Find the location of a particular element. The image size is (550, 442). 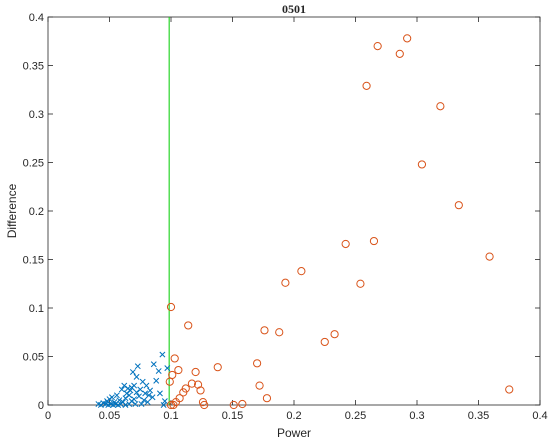

x-tick-label: 0.4 is located at coordinates (539, 416).